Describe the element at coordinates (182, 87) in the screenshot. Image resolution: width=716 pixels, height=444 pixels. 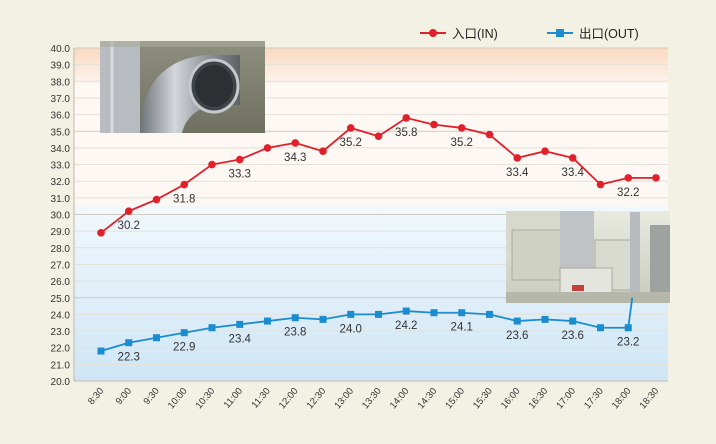
I see `duct-photo` at that location.